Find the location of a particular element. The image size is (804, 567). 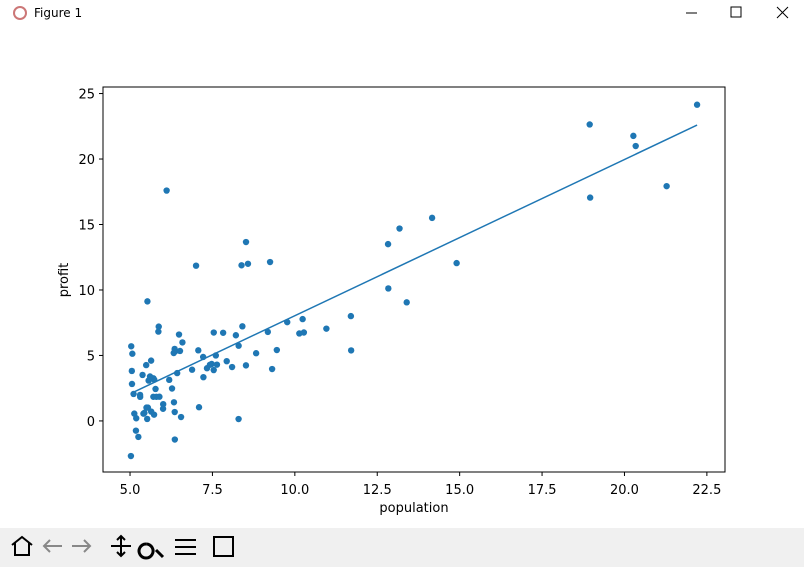

home-button is located at coordinates (22, 545).